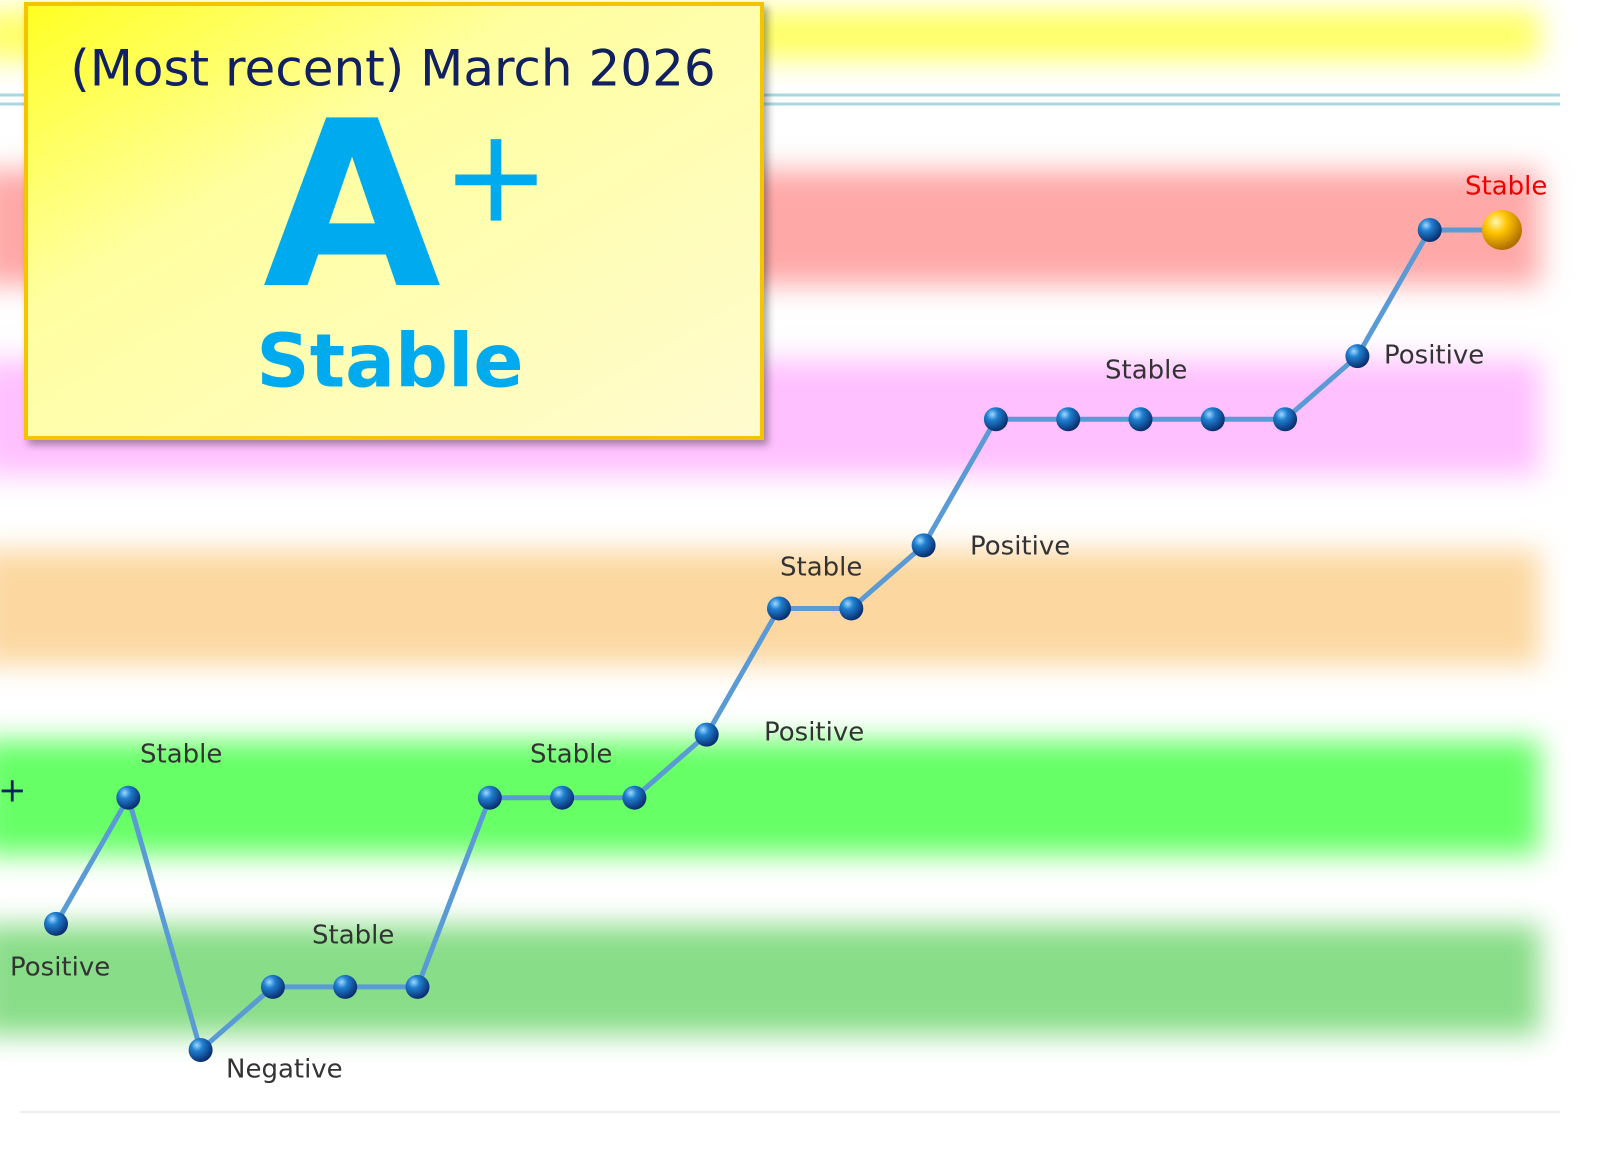 Image resolution: width=1623 pixels, height=1152 pixels. What do you see at coordinates (352, 206) in the screenshot?
I see `rating: A` at bounding box center [352, 206].